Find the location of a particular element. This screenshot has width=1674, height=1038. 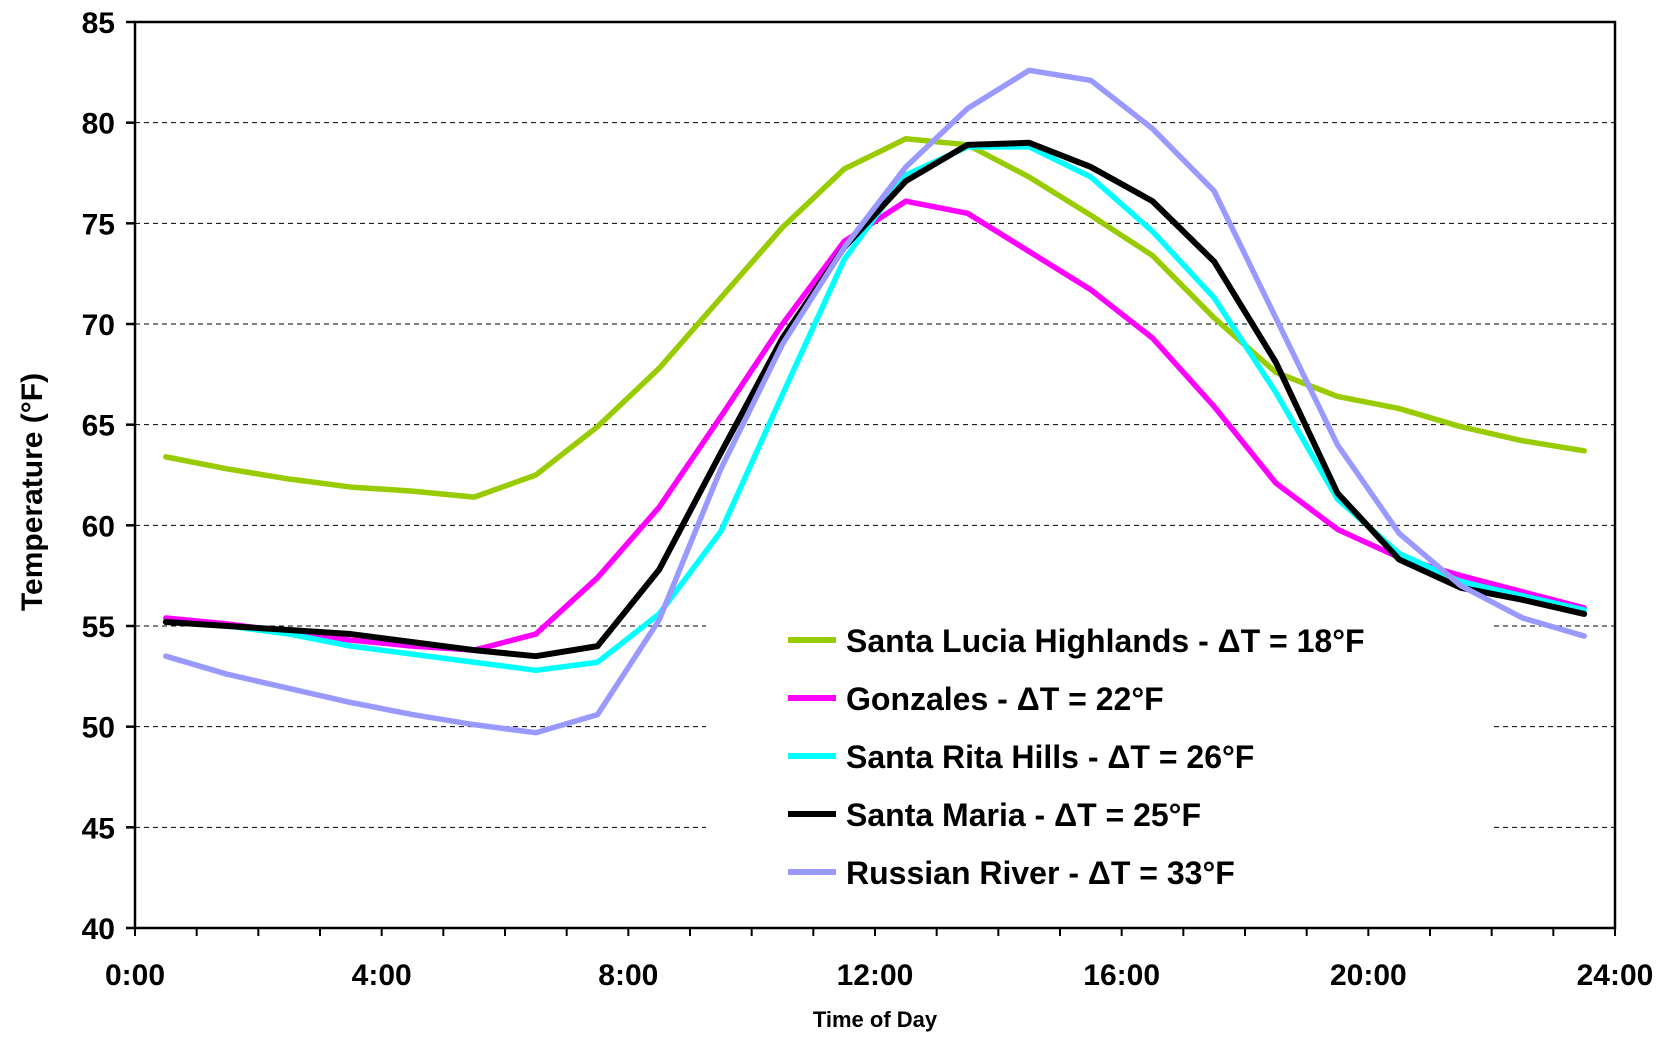

x-tick-label: 4:00 is located at coordinates (382, 975).